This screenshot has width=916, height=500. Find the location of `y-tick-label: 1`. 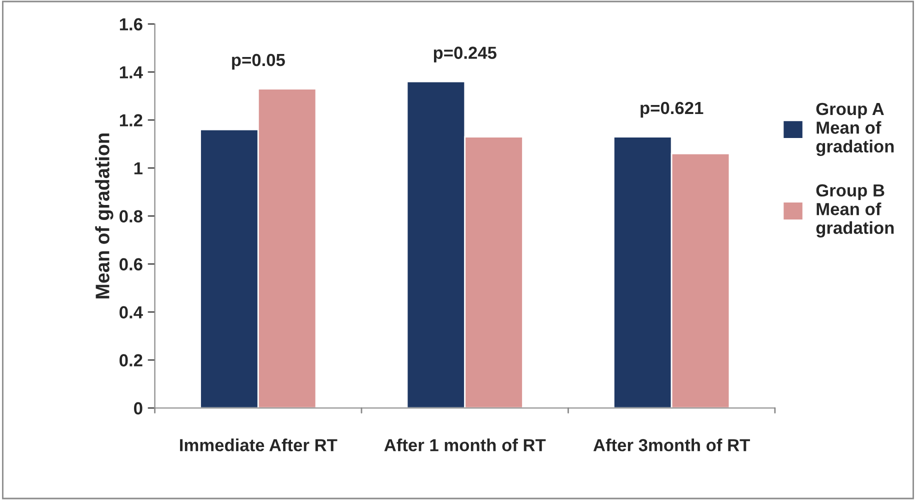

y-tick-label: 1 is located at coordinates (138, 168).